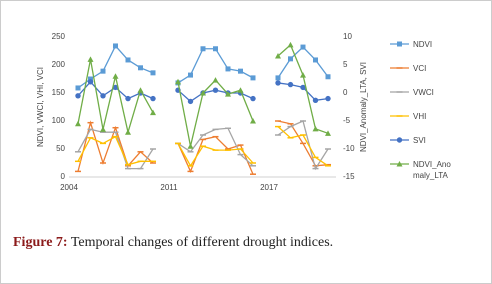  What do you see at coordinates (345, 92) in the screenshot?
I see `y2-tick-label: 0` at bounding box center [345, 92].